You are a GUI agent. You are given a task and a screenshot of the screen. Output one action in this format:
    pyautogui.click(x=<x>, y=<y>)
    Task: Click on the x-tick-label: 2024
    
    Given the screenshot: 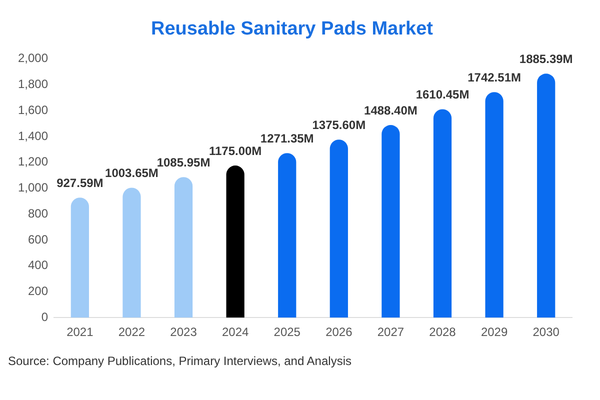 What is the action you would take?
    pyautogui.click(x=235, y=332)
    